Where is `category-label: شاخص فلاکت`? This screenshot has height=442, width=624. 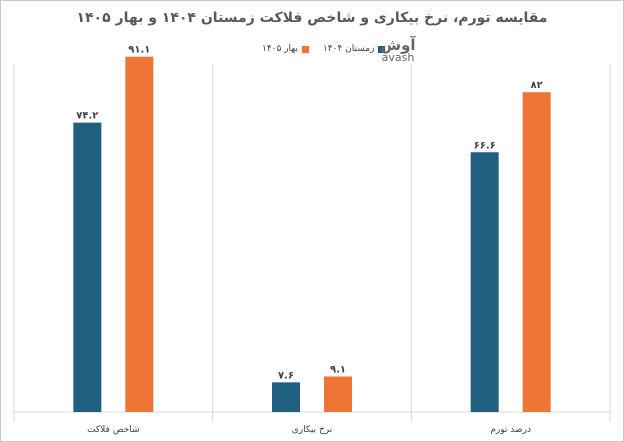 category-label: شاخص فلاکت is located at coordinates (113, 430).